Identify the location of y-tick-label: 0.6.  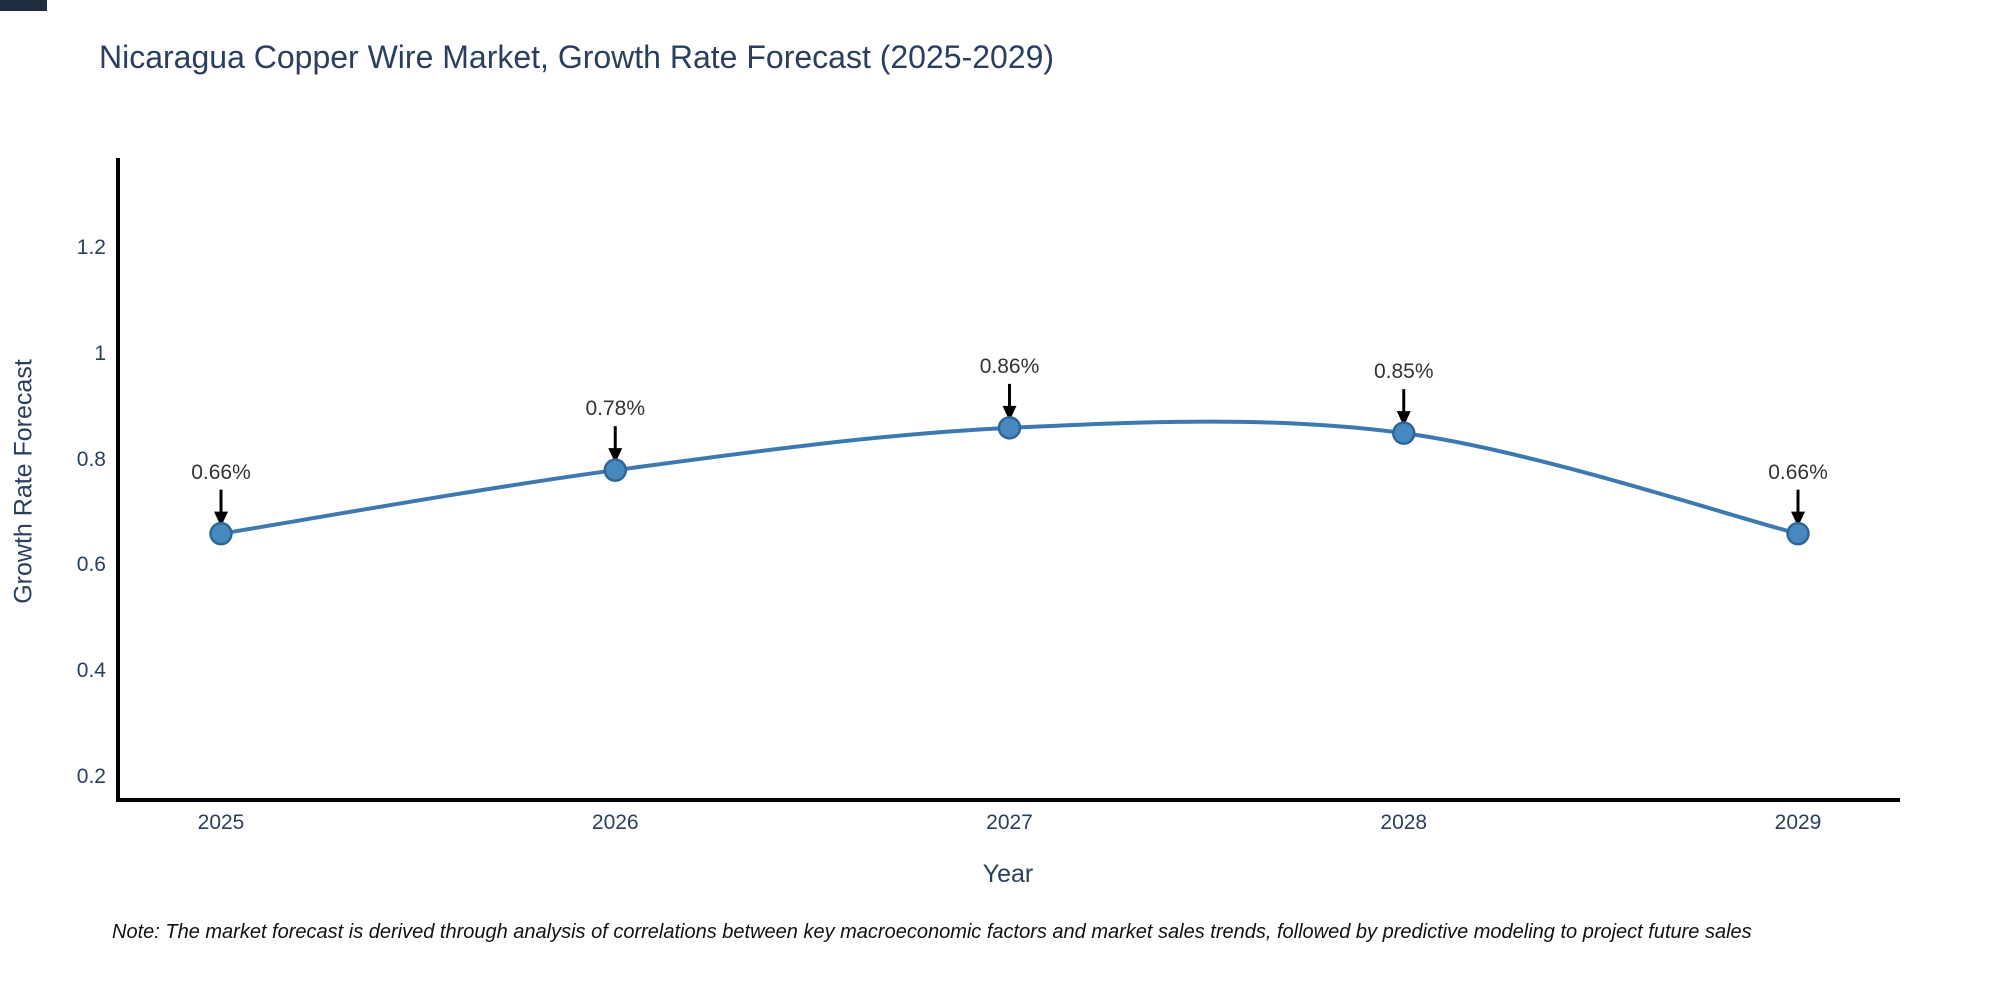
(91, 565).